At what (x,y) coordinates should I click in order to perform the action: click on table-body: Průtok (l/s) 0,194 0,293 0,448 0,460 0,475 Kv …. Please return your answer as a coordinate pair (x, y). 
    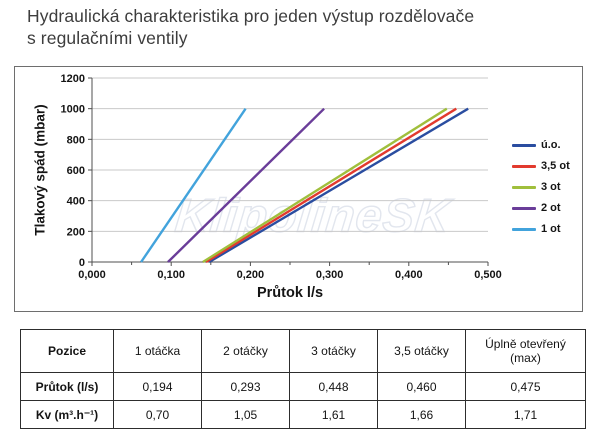
    Looking at the image, I should click on (303, 400).